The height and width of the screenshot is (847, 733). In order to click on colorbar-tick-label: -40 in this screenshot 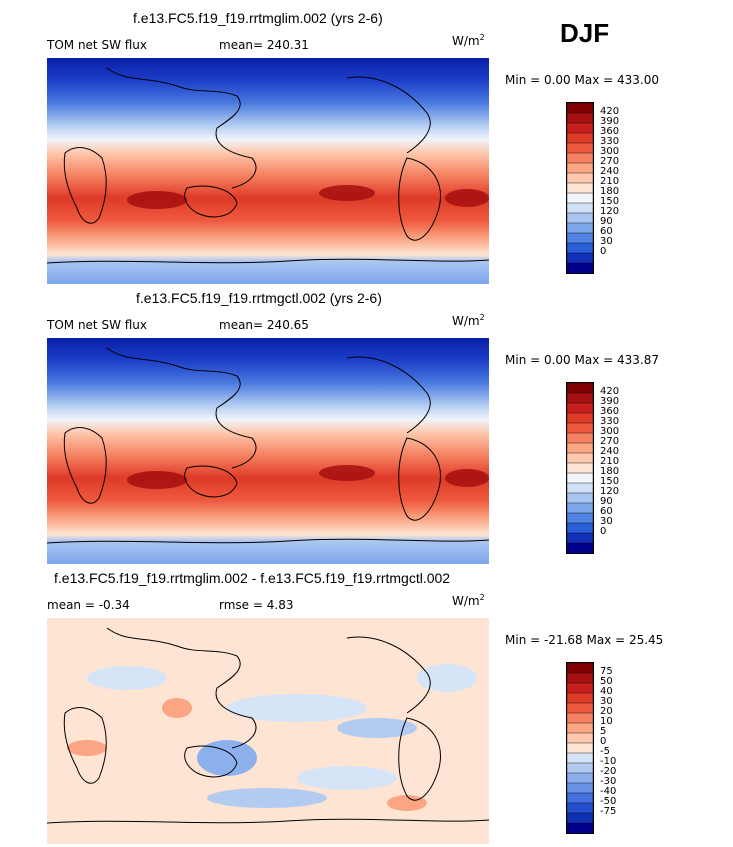, I will do `click(608, 791)`.